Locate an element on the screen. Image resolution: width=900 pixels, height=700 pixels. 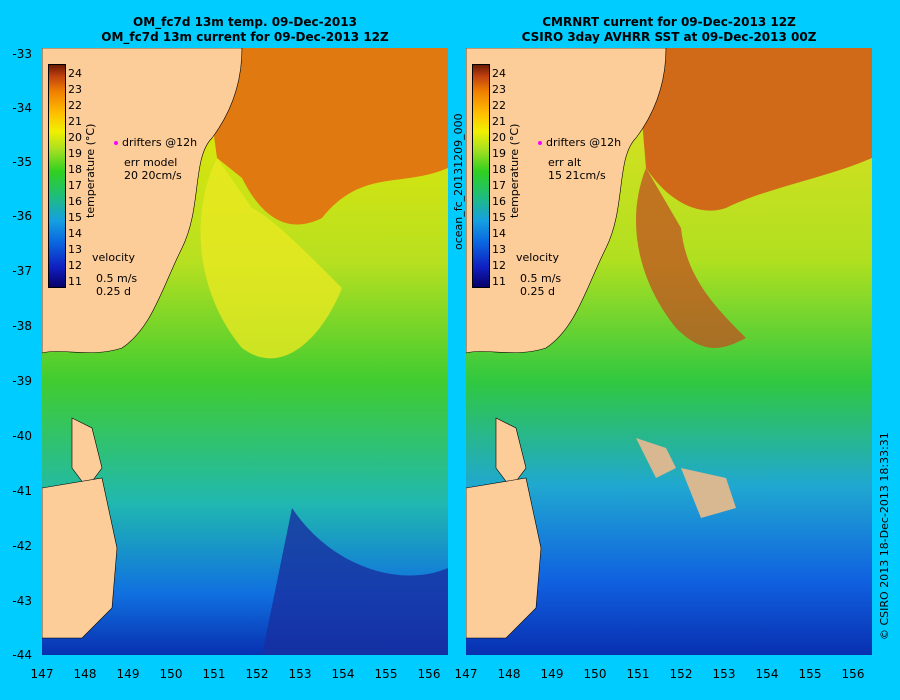
cold-pool is located at coordinates (355, 581).